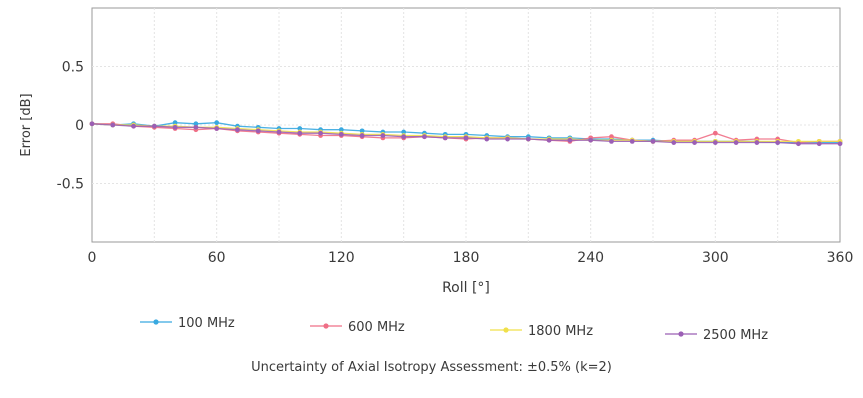 This screenshot has width=863, height=398. Describe the element at coordinates (735, 335) in the screenshot. I see `legend-label: 2500 MHz` at that location.